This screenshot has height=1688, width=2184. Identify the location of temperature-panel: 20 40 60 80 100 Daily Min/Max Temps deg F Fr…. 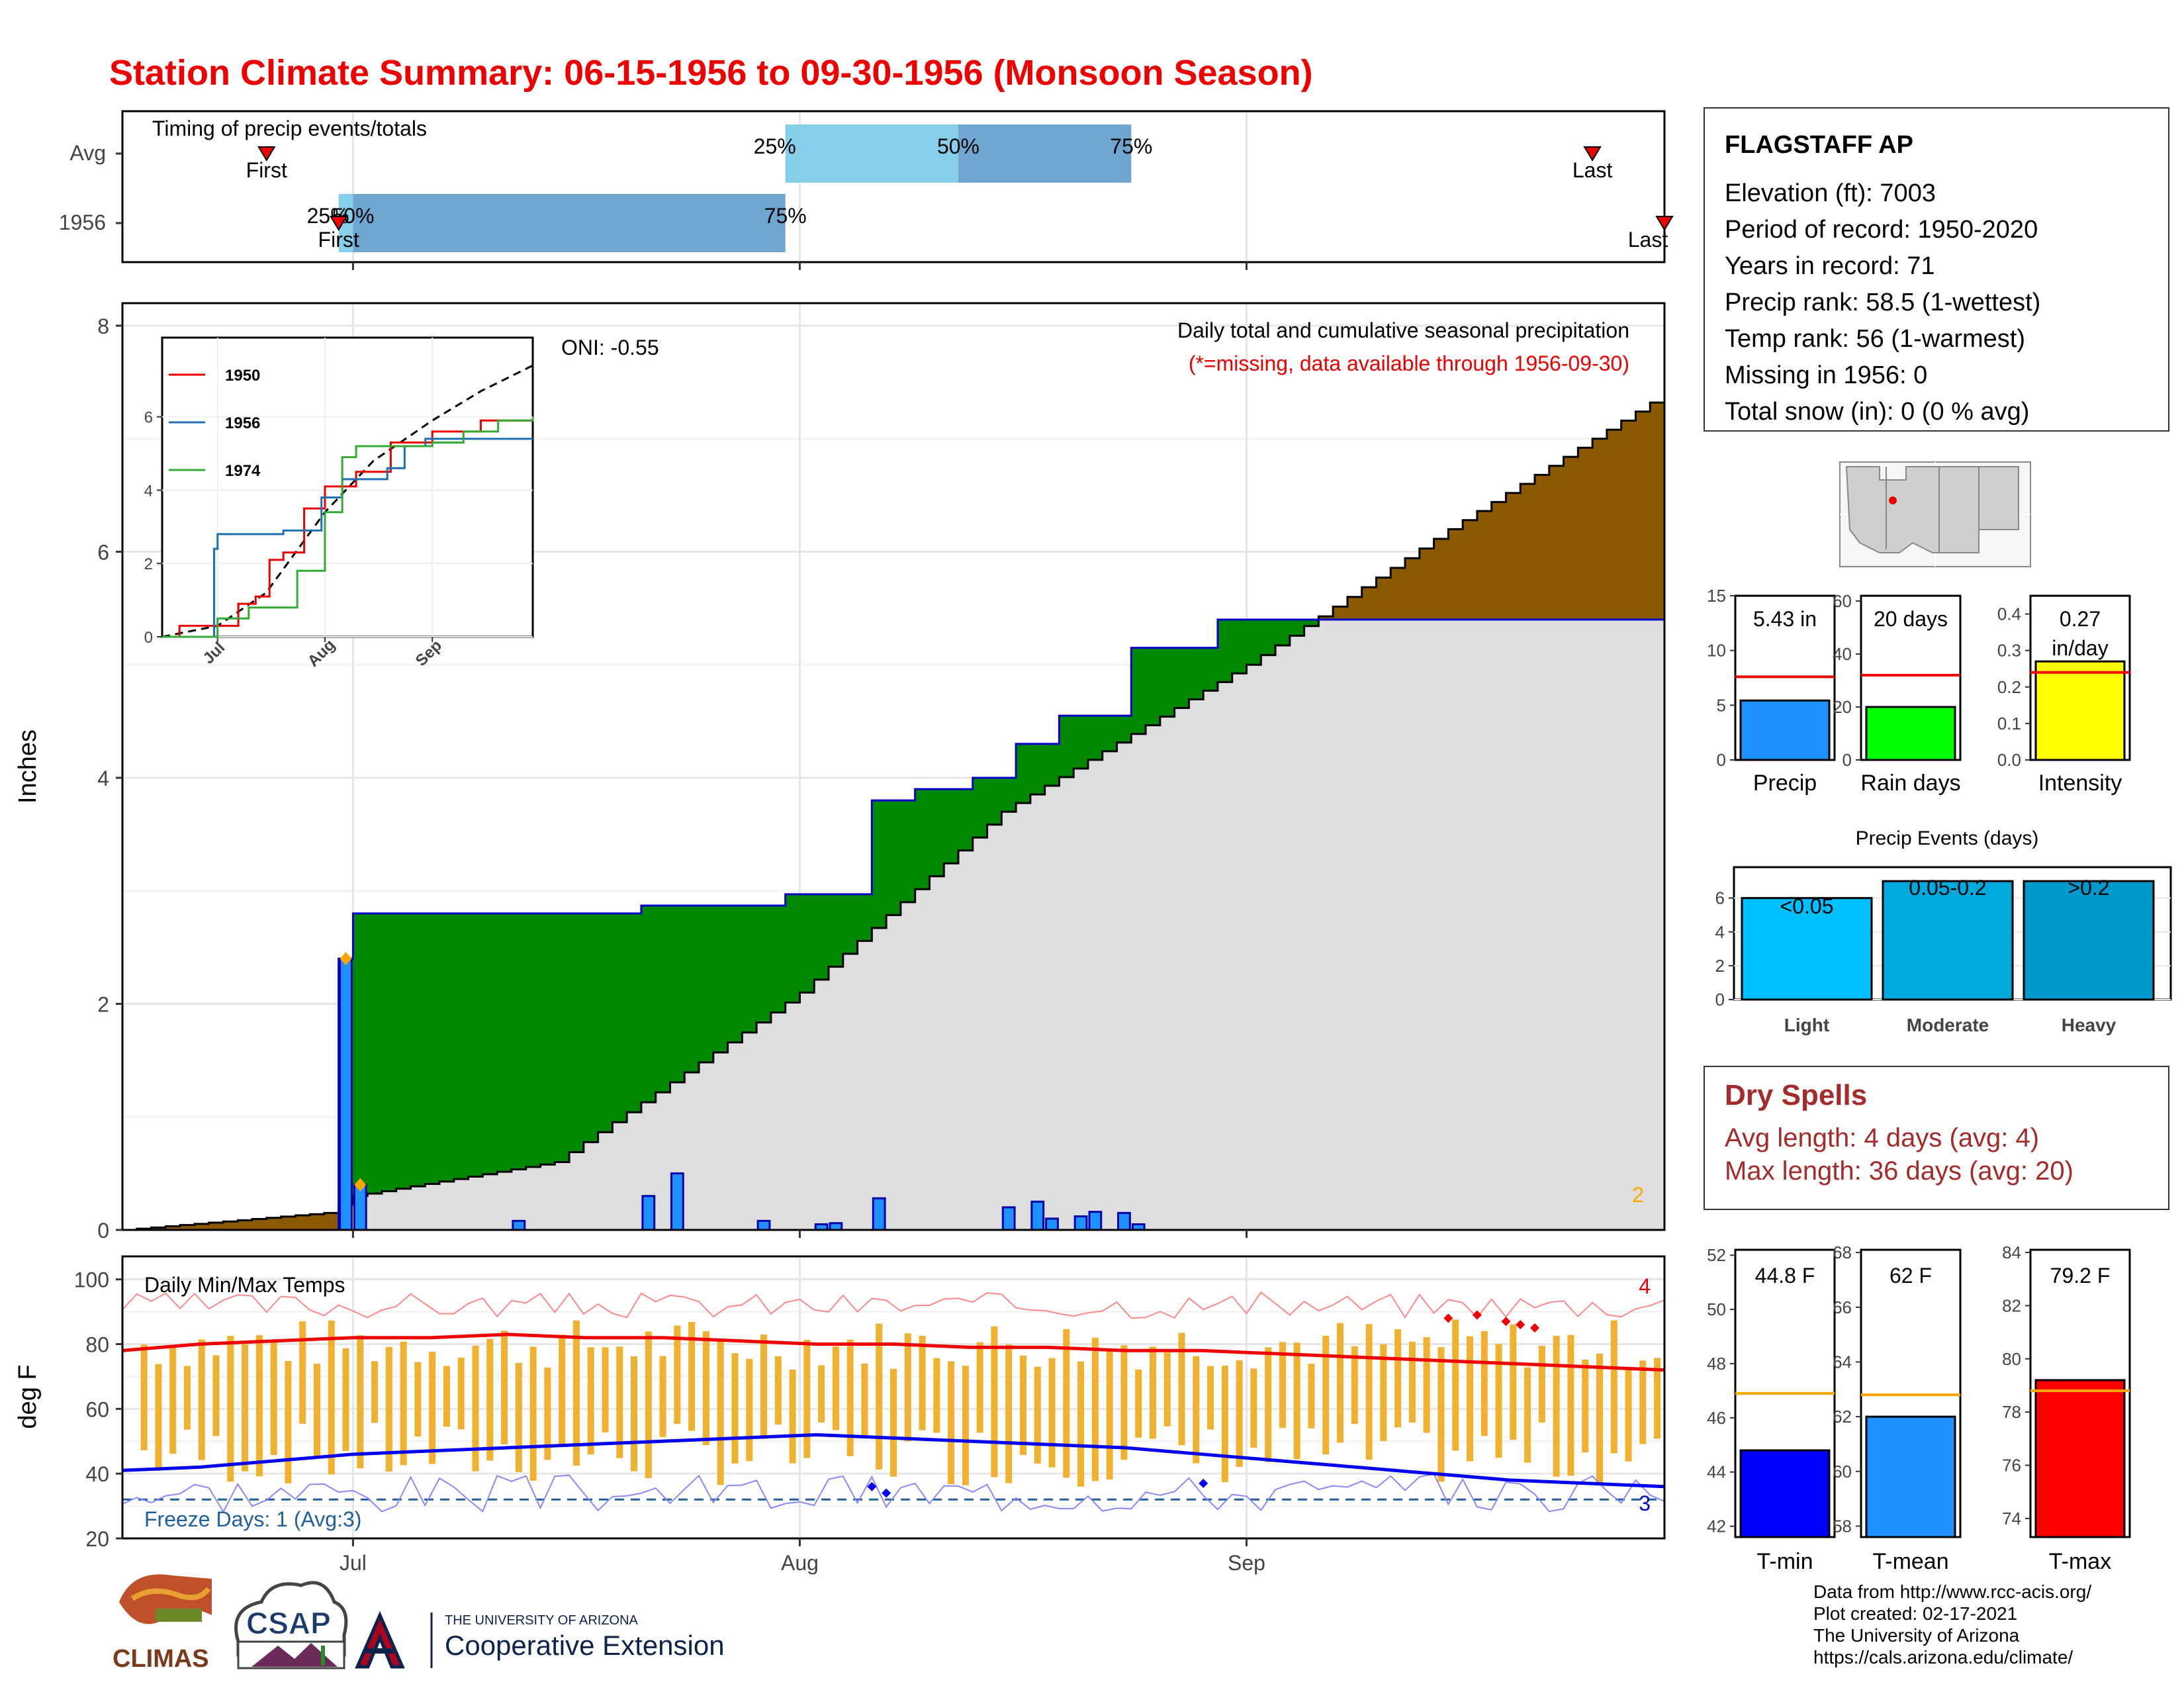
(840, 1415).